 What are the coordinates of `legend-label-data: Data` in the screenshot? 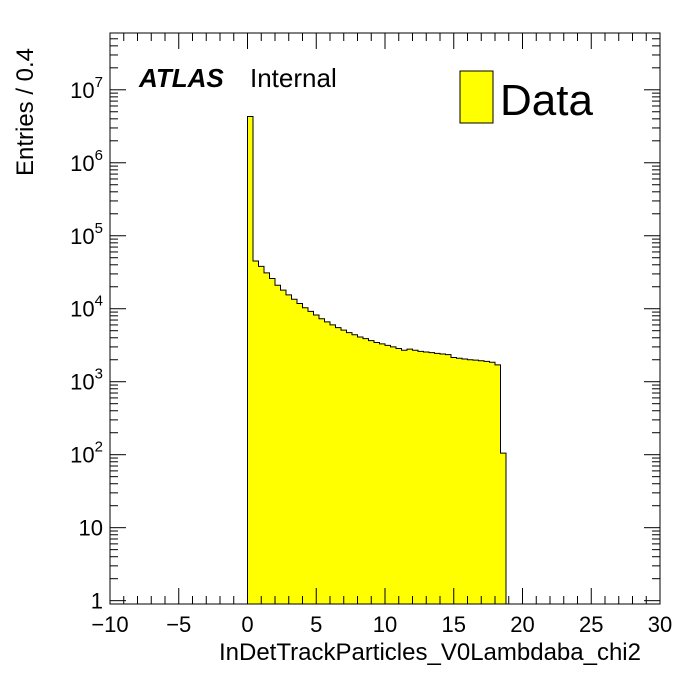 It's located at (546, 100).